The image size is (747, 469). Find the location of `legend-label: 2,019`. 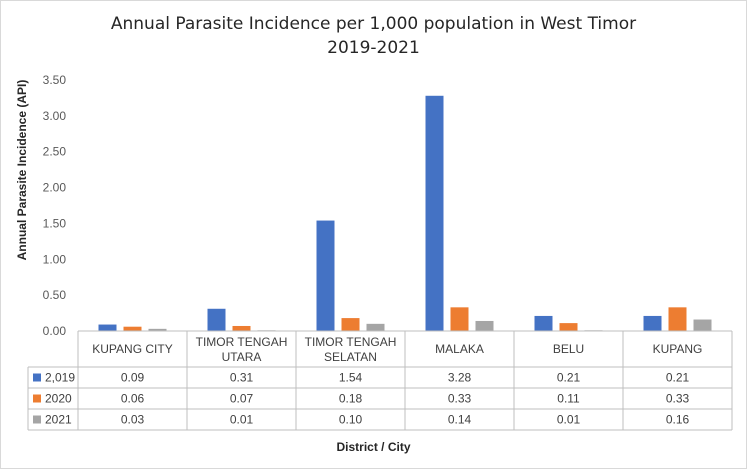

legend-label: 2,019 is located at coordinates (60, 378).